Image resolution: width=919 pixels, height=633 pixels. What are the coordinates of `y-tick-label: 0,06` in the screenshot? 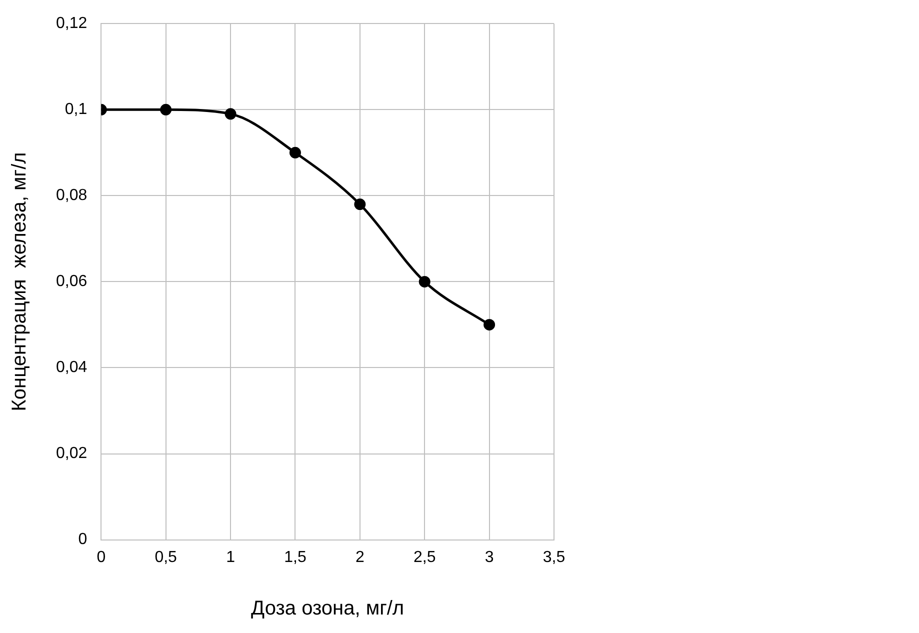 It's located at (72, 281).